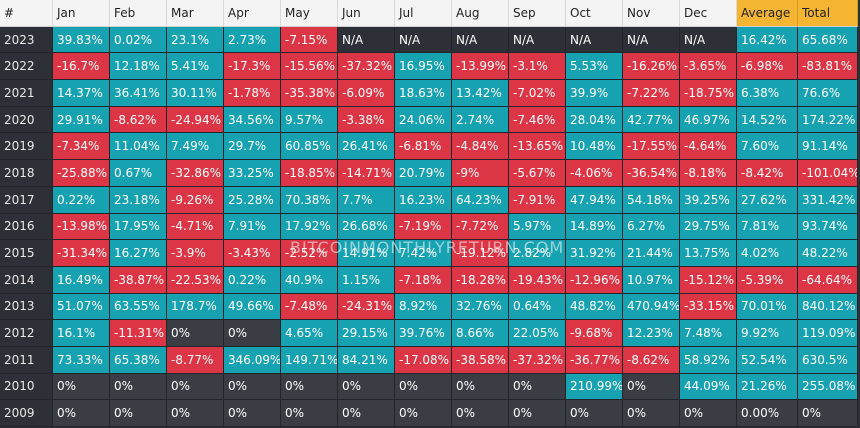  Describe the element at coordinates (708, 253) in the screenshot. I see `return-cell: 13.75%` at that location.